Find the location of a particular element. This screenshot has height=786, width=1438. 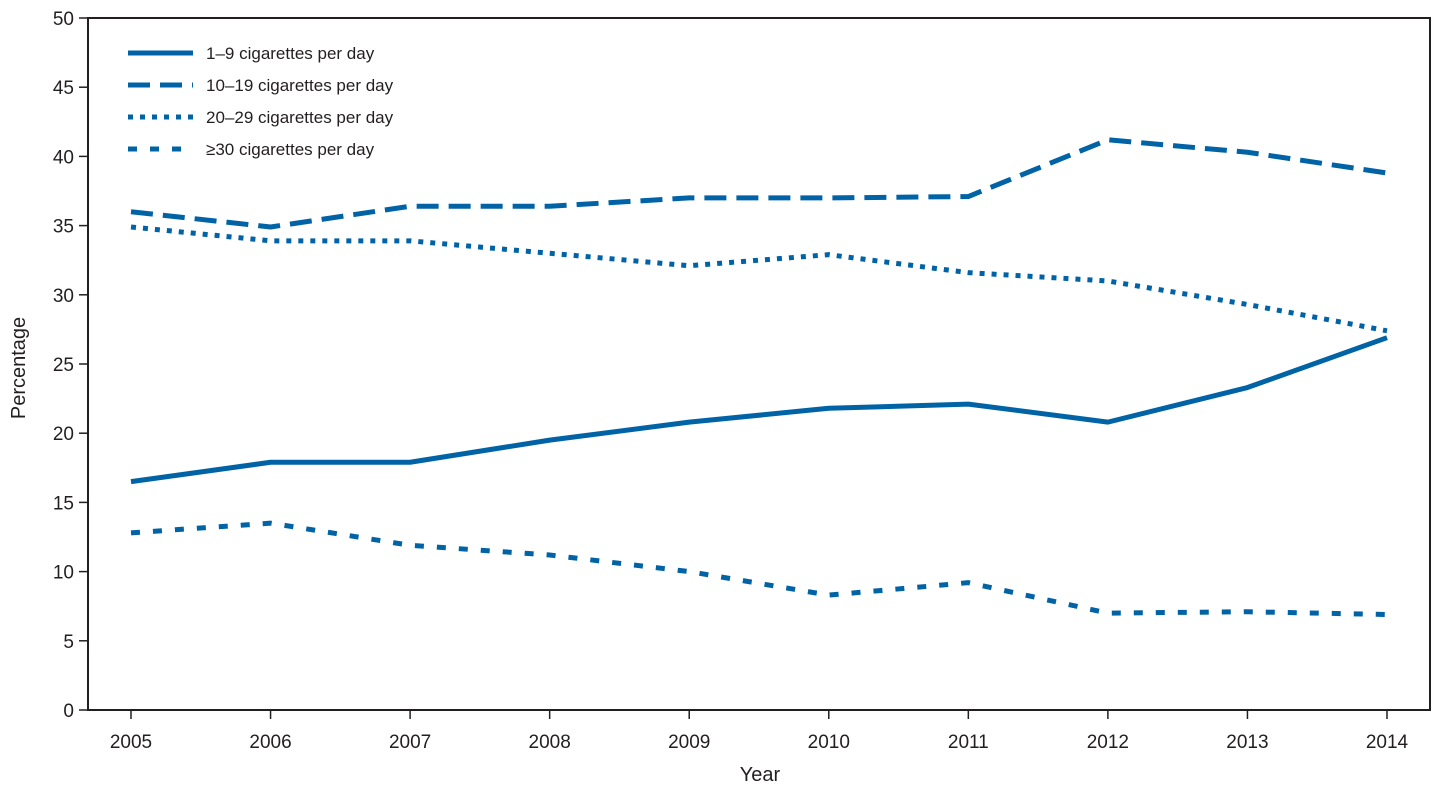

x-tick-label: 2013 is located at coordinates (1247, 742).